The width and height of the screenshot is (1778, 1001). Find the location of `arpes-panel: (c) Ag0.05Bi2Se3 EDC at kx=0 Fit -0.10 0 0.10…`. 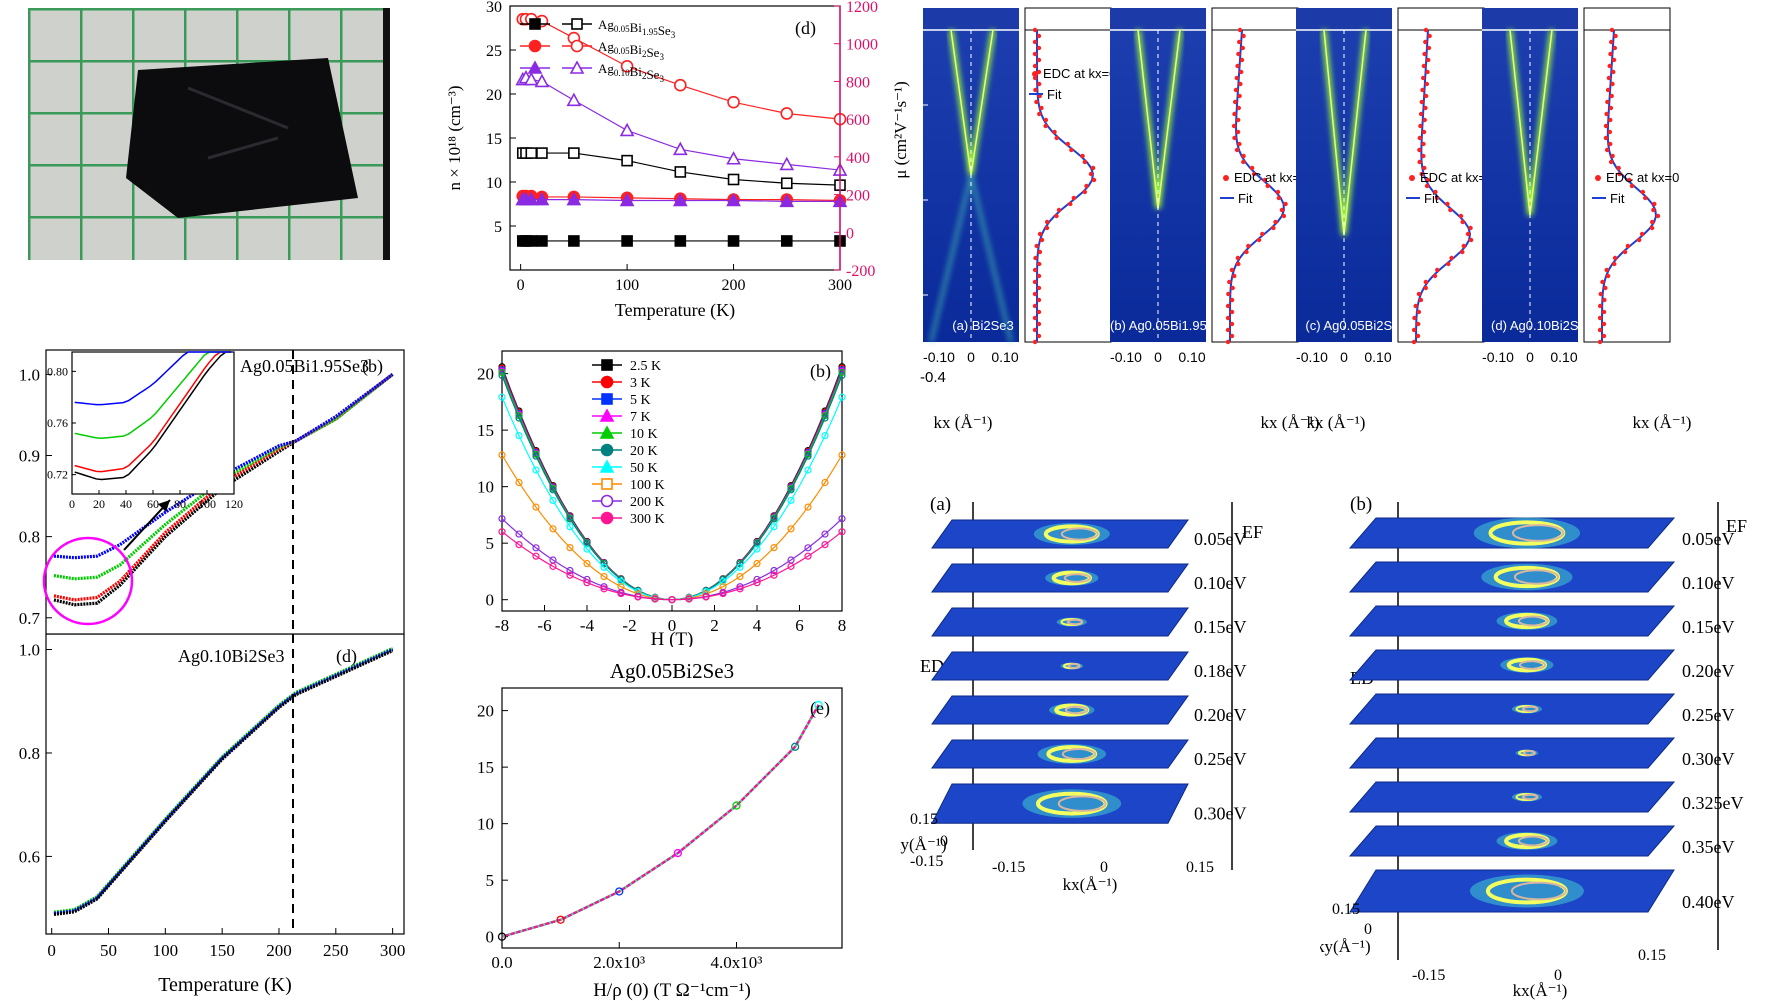

arpes-panel: (c) Ag0.05Bi2Se3 EDC at kx=0 Fit -0.10 0 0.10… is located at coordinates (1394, 219).